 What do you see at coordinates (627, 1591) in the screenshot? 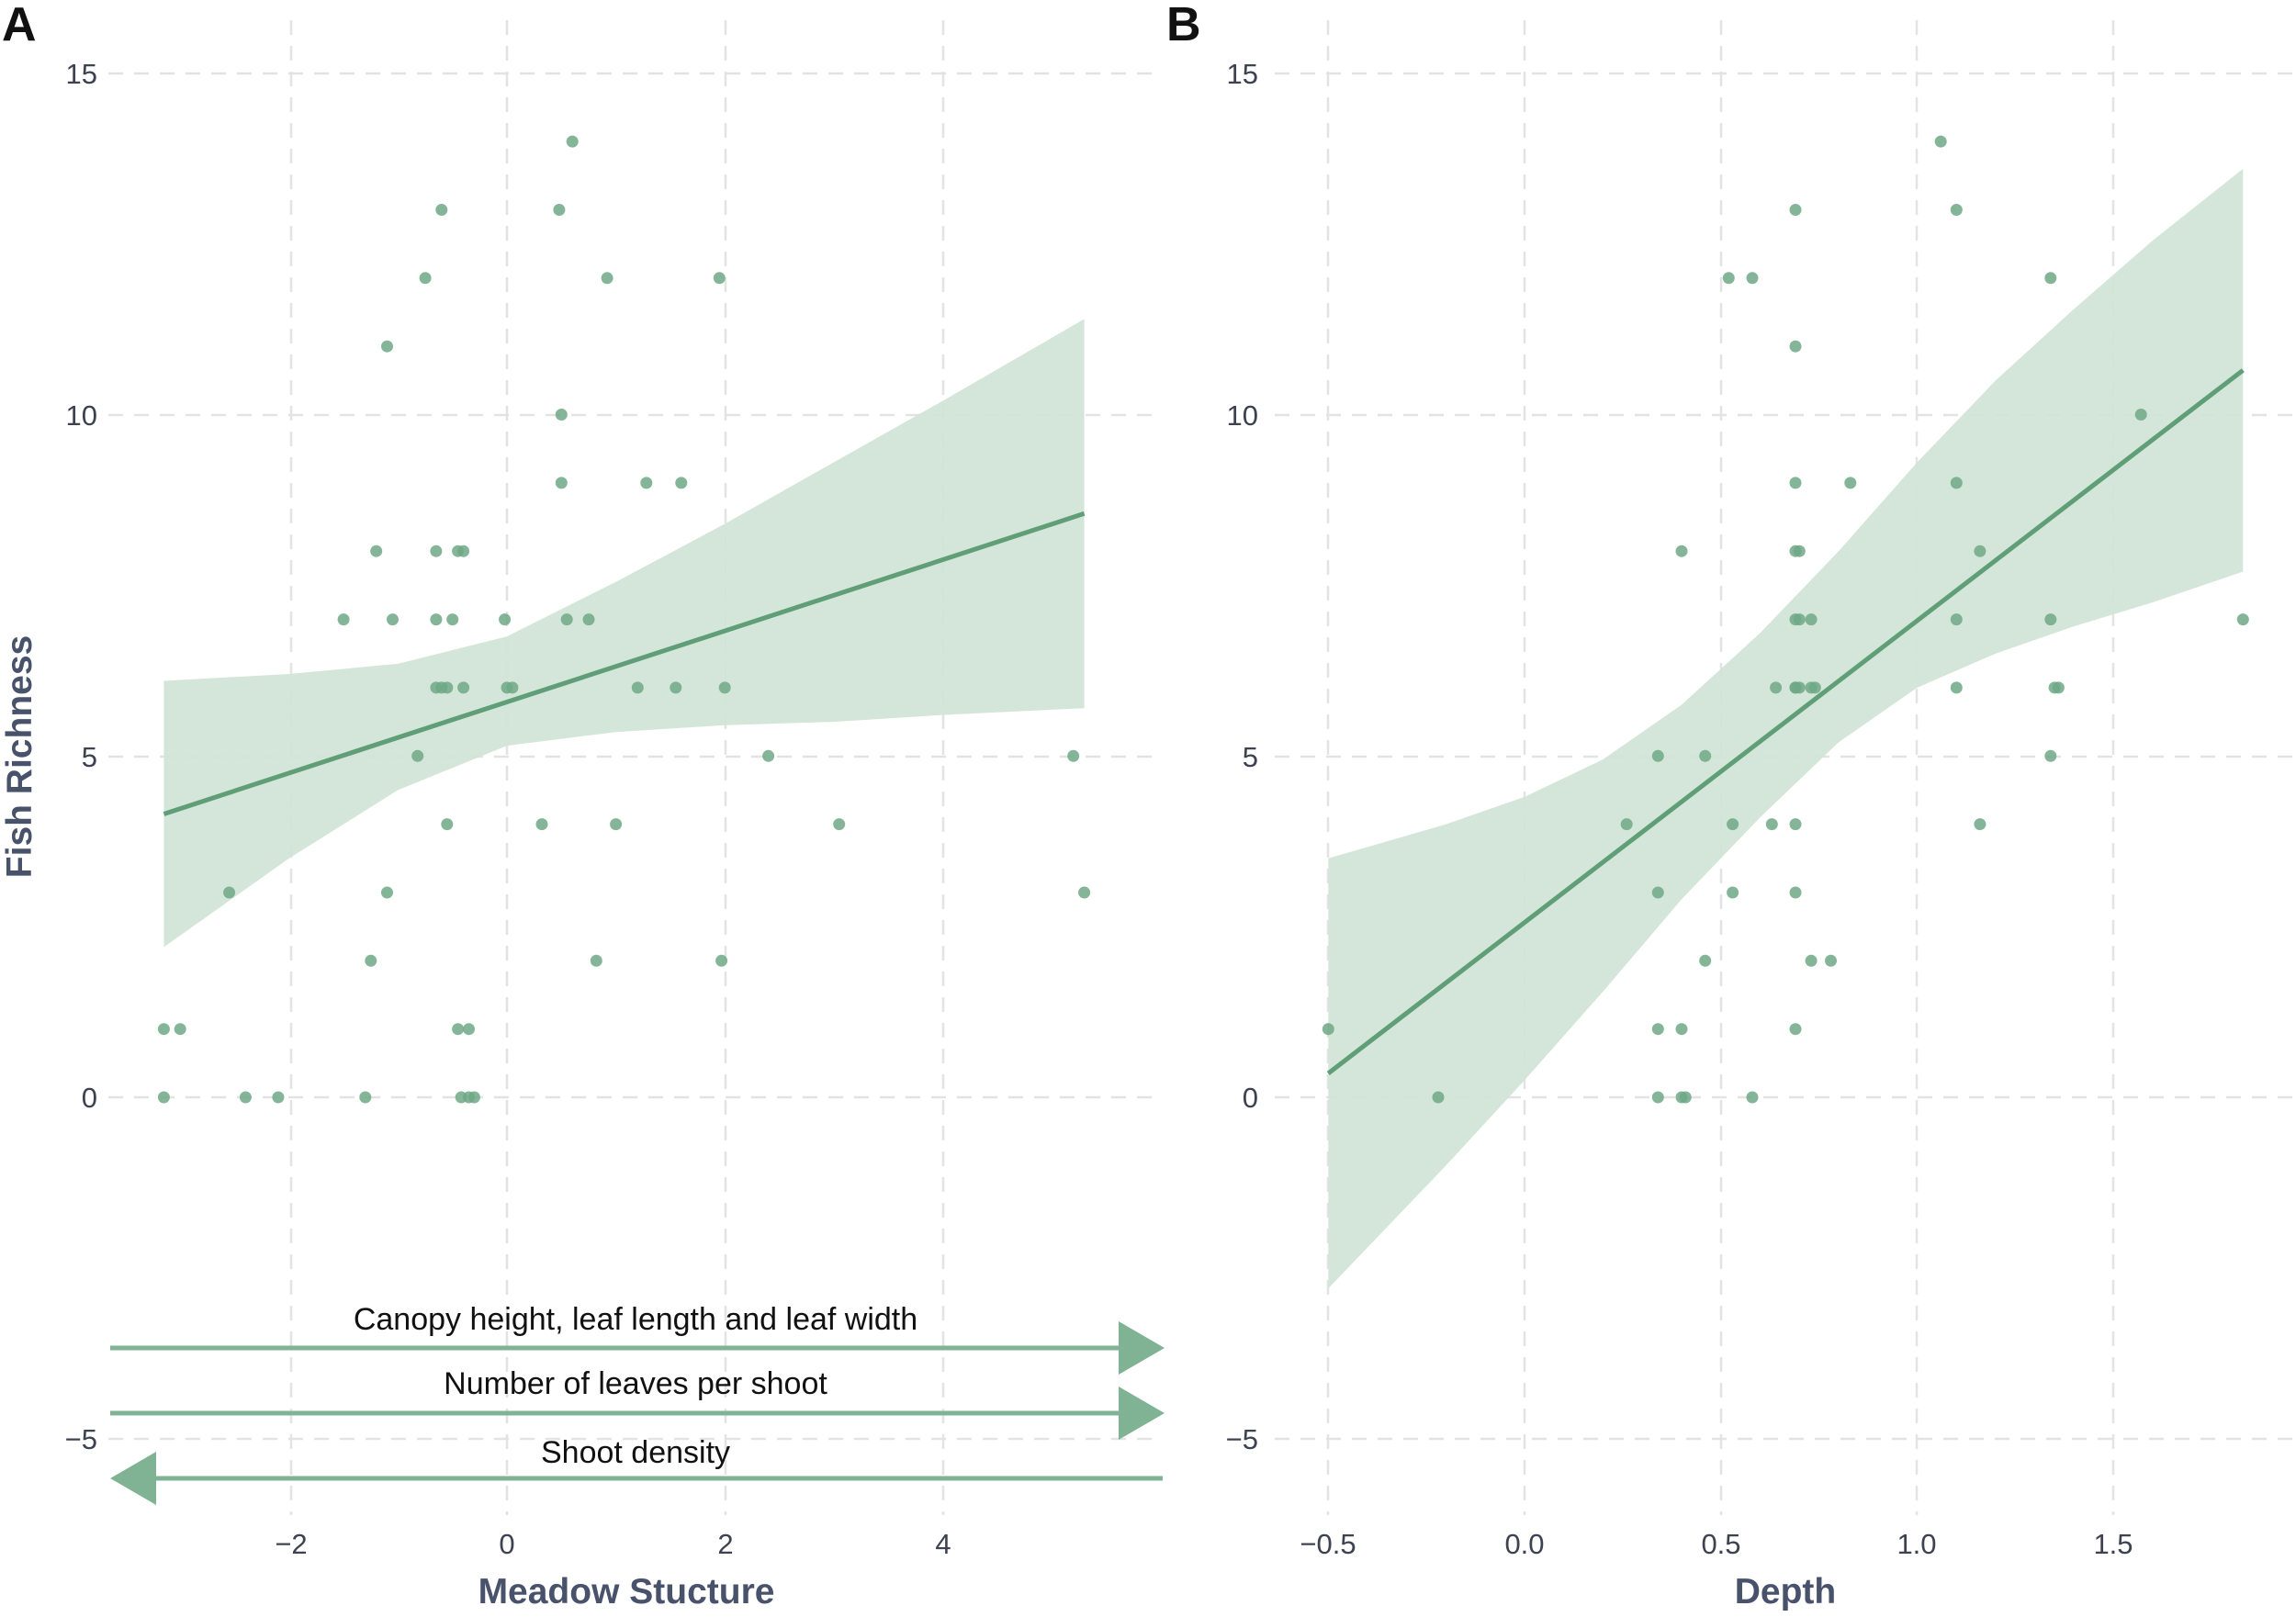
I see `panel-a-x-axis-title: Meadow Stucture` at bounding box center [627, 1591].